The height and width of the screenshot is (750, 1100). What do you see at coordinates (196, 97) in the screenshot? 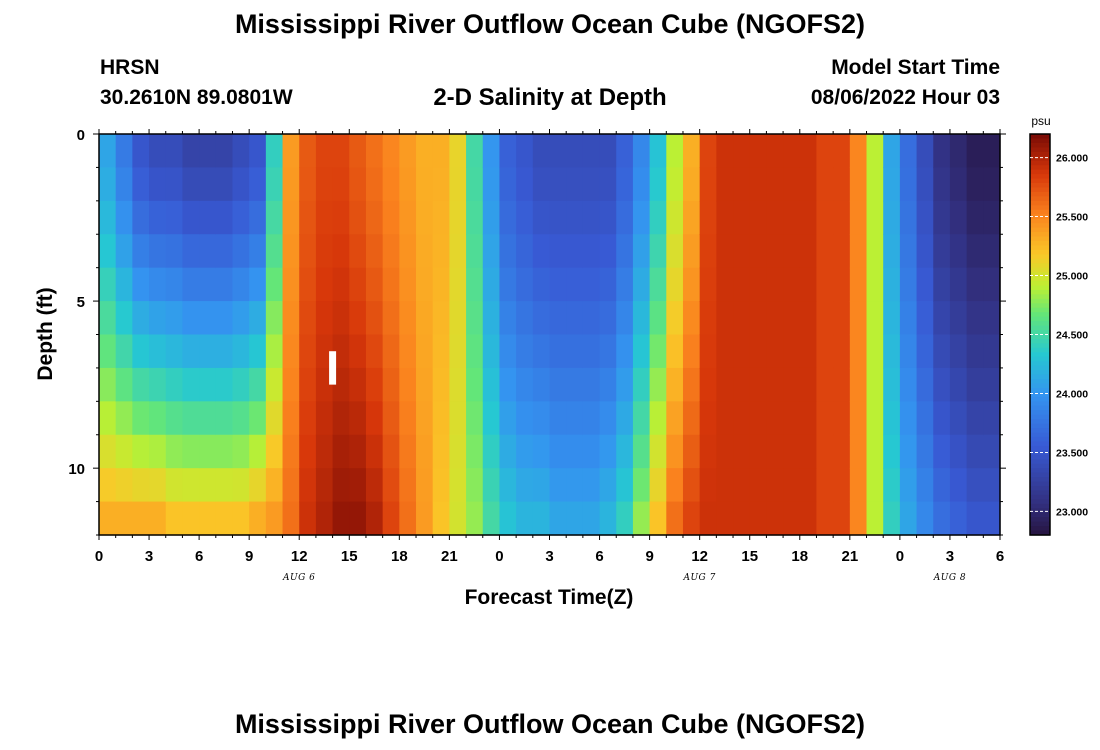
I see `station-coordinates: 30.2610N 89.0801W` at bounding box center [196, 97].